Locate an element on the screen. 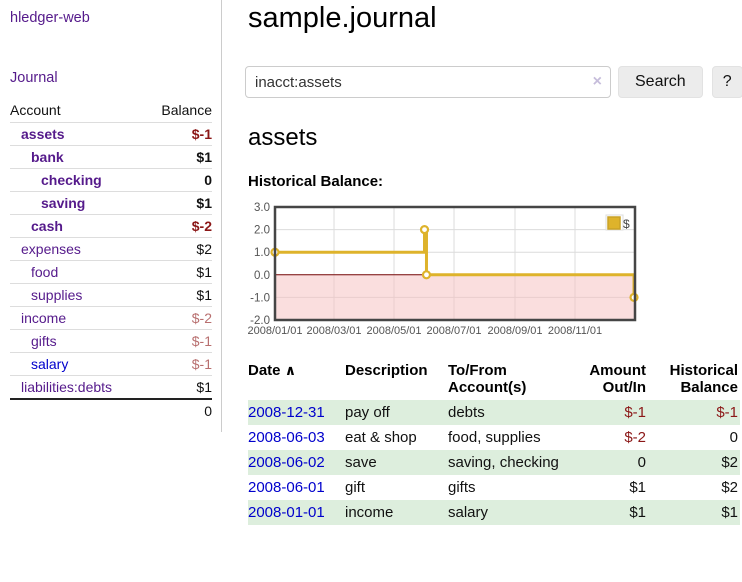 The image size is (742, 582). account-link: supplies is located at coordinates (57, 295).